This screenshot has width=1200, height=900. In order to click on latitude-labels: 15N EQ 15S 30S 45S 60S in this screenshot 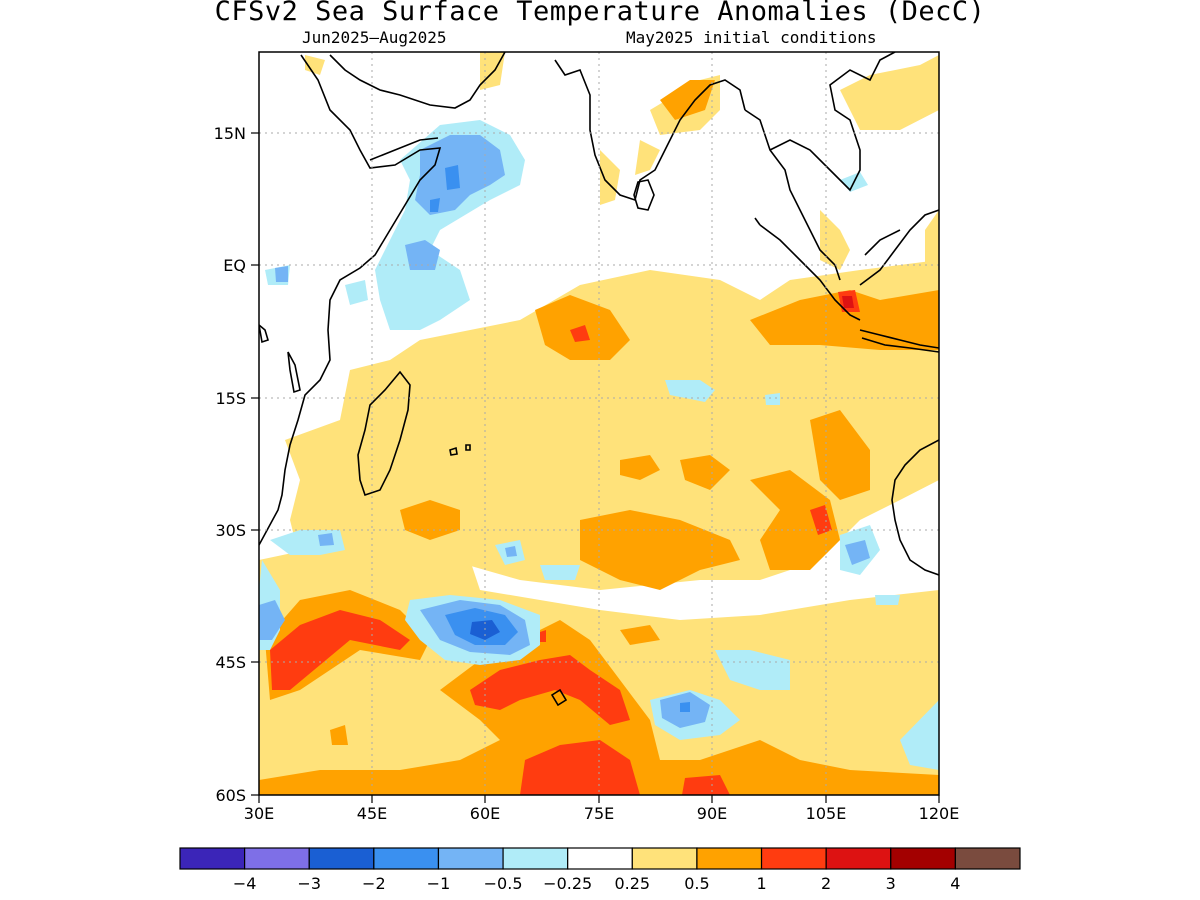, I will do `click(230, 464)`.